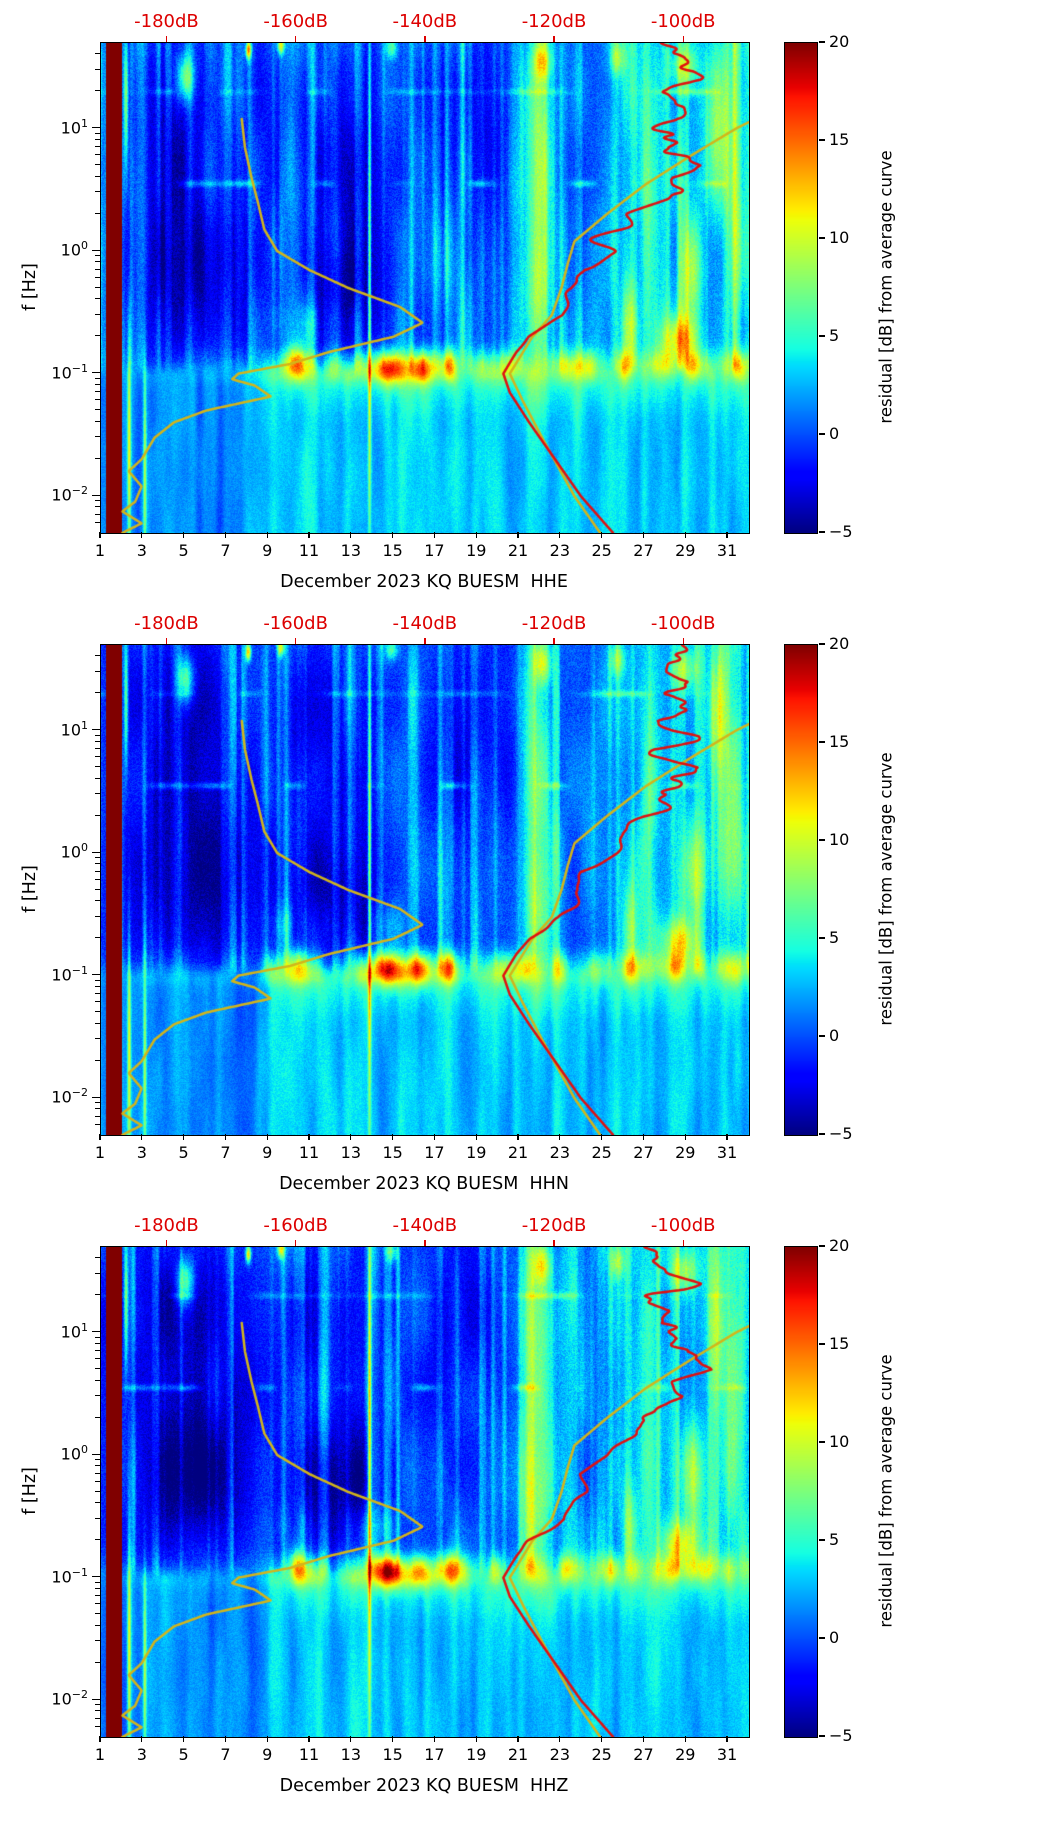 Image resolution: width=1052 pixels, height=1848 pixels. What do you see at coordinates (267, 1754) in the screenshot?
I see `x-tick-label: 9` at bounding box center [267, 1754].